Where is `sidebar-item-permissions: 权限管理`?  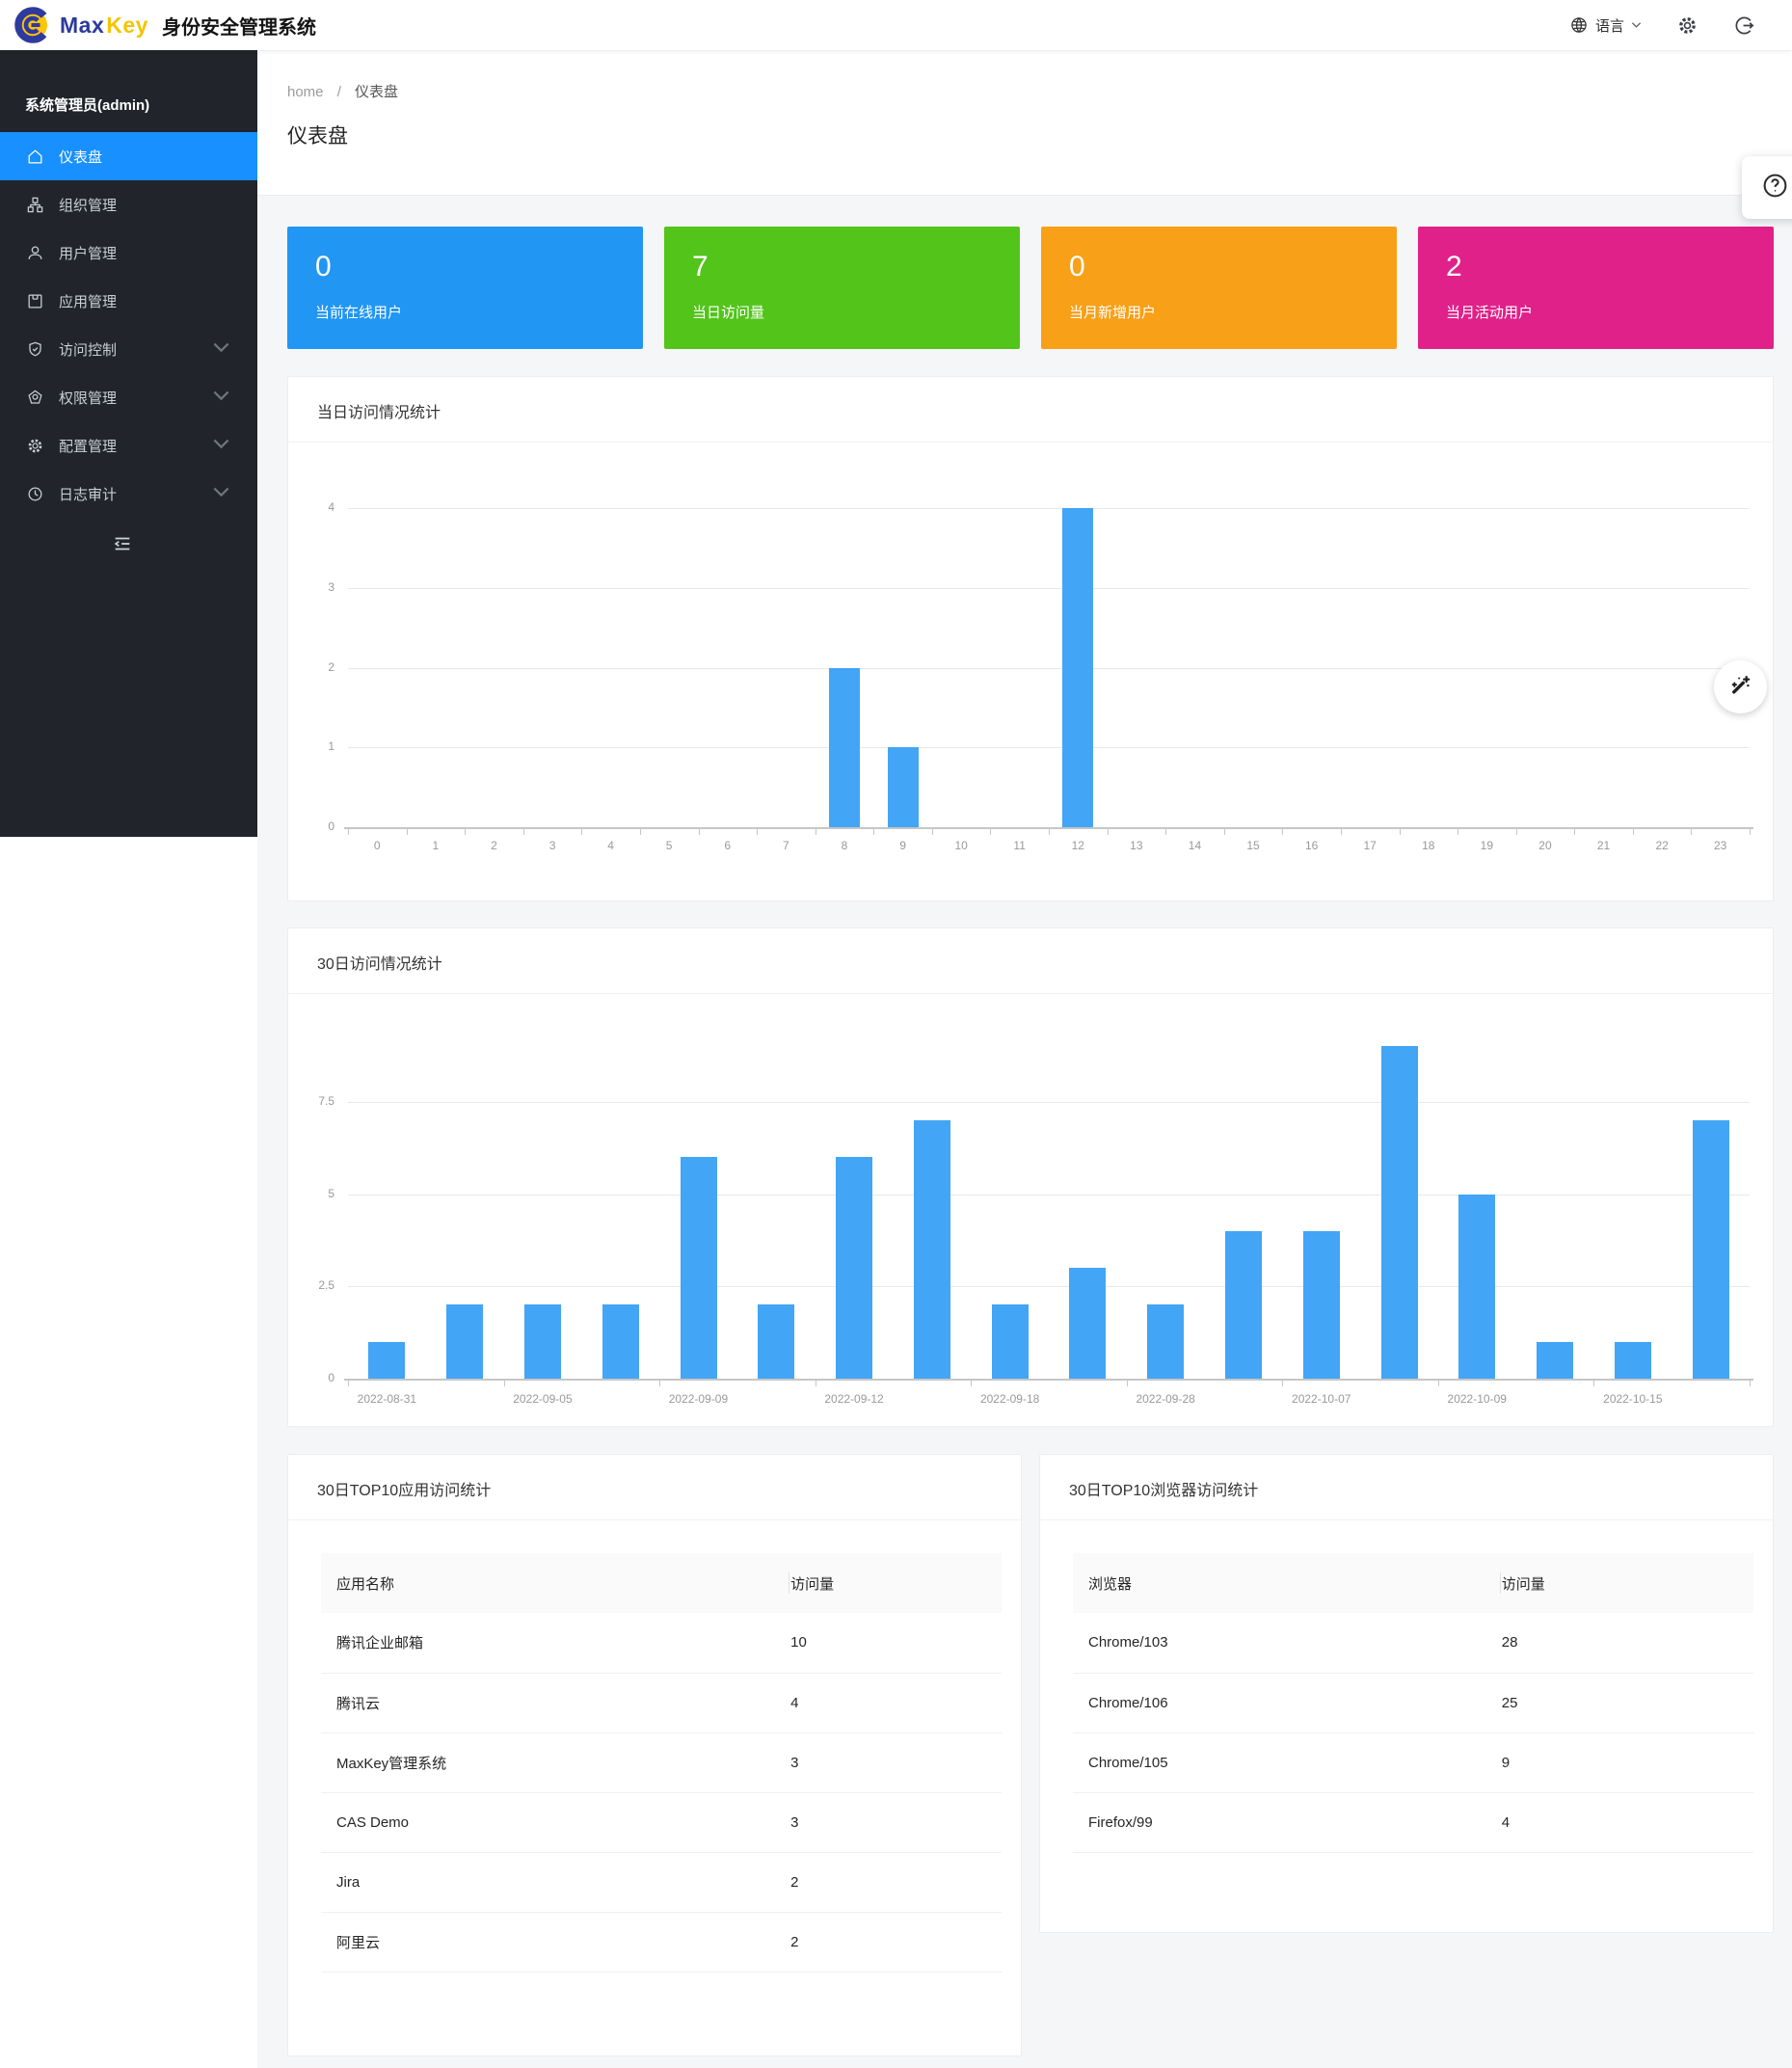
sidebar-item-permissions: 权限管理 is located at coordinates (128, 397).